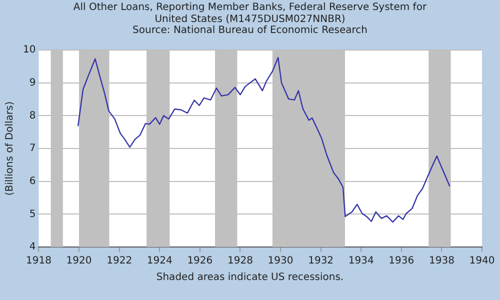 This screenshot has height=300, width=500. I want to click on x-tick-label: 1936, so click(401, 261).